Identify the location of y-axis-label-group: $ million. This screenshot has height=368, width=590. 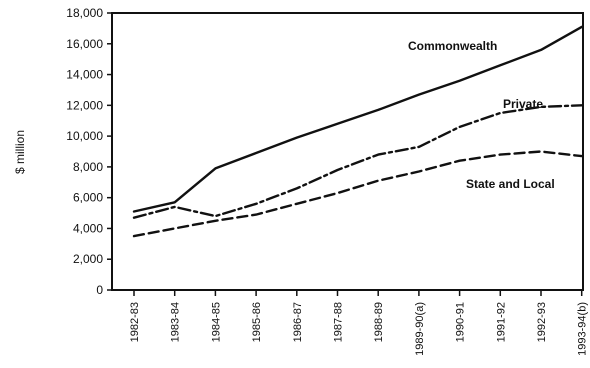
(20, 152).